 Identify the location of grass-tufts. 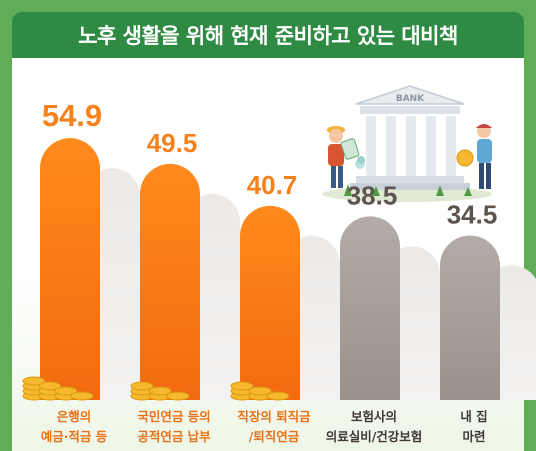
(408, 190).